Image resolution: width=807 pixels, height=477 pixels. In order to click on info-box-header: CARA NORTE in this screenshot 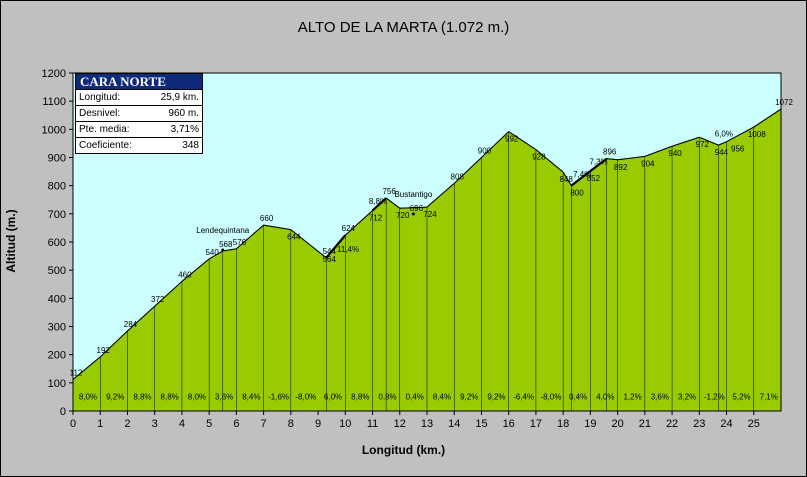, I will do `click(139, 81)`.